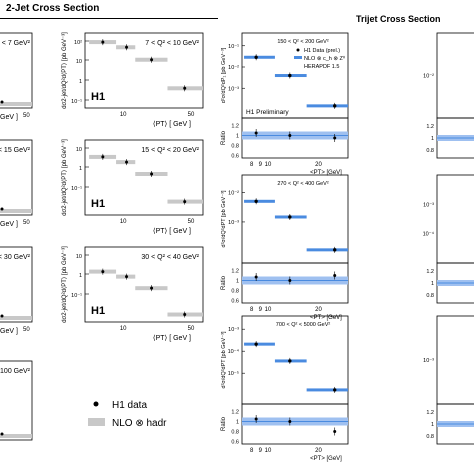  Describe the element at coordinates (170, 150) in the screenshot. I see `dijet-d-title: 15 < Q² < 20 GeV²` at that location.